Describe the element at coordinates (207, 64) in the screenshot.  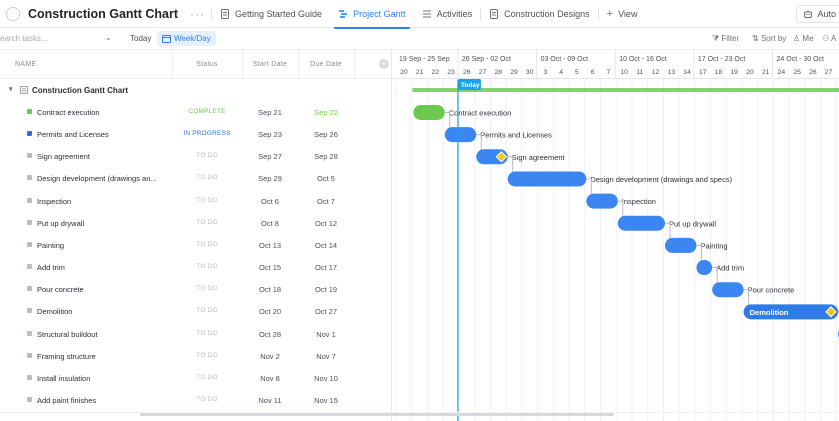
I see `column-header-status: Status` at that location.